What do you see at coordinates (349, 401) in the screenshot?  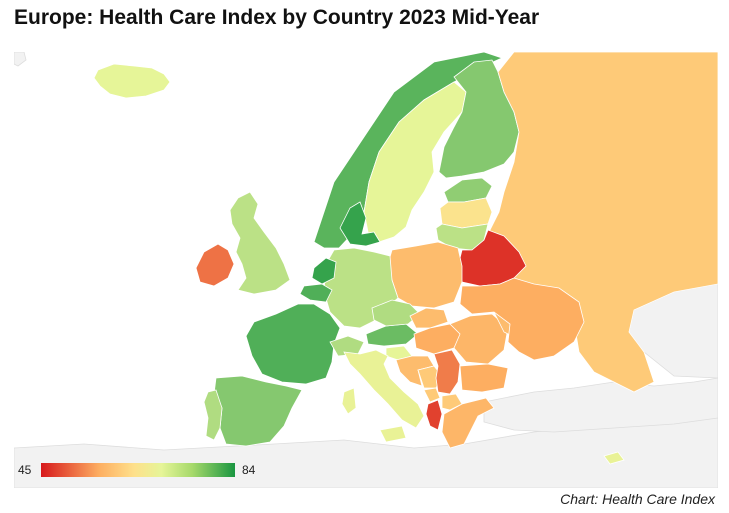 I see `country-italy-sardinia` at bounding box center [349, 401].